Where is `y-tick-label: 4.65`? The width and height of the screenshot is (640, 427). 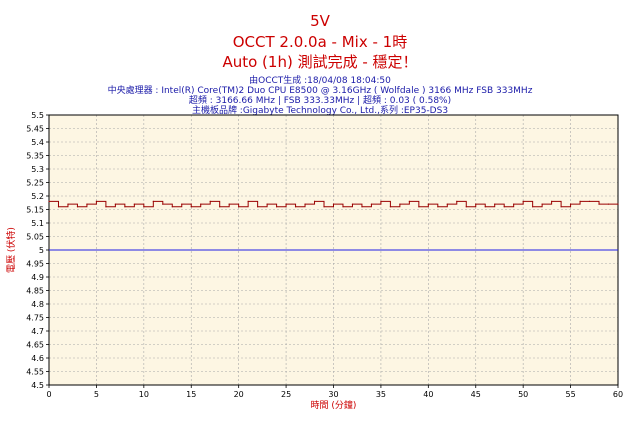
y-tick-label: 4.65 is located at coordinates (35, 345).